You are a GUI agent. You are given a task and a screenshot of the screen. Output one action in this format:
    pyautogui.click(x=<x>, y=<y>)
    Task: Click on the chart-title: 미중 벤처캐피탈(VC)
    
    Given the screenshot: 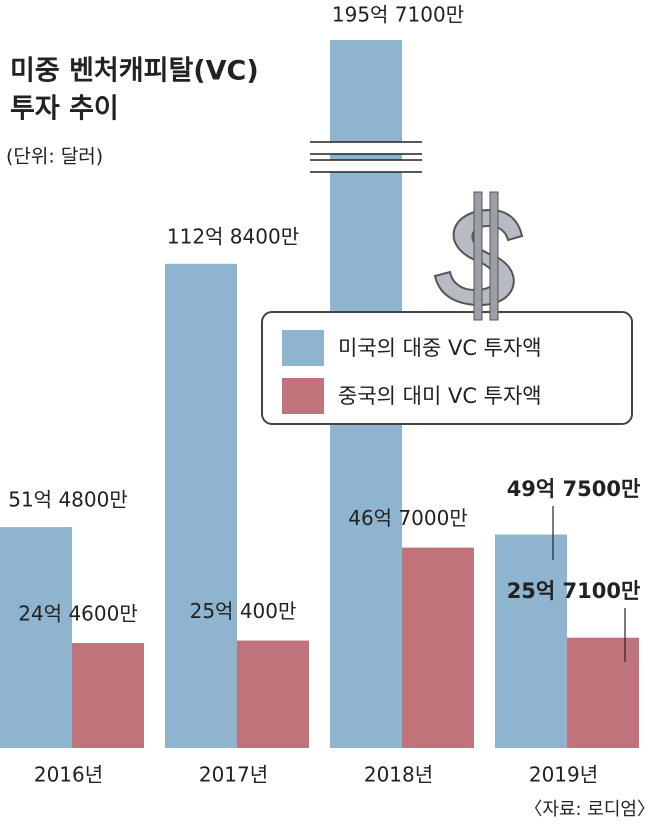 What is the action you would take?
    pyautogui.click(x=134, y=71)
    